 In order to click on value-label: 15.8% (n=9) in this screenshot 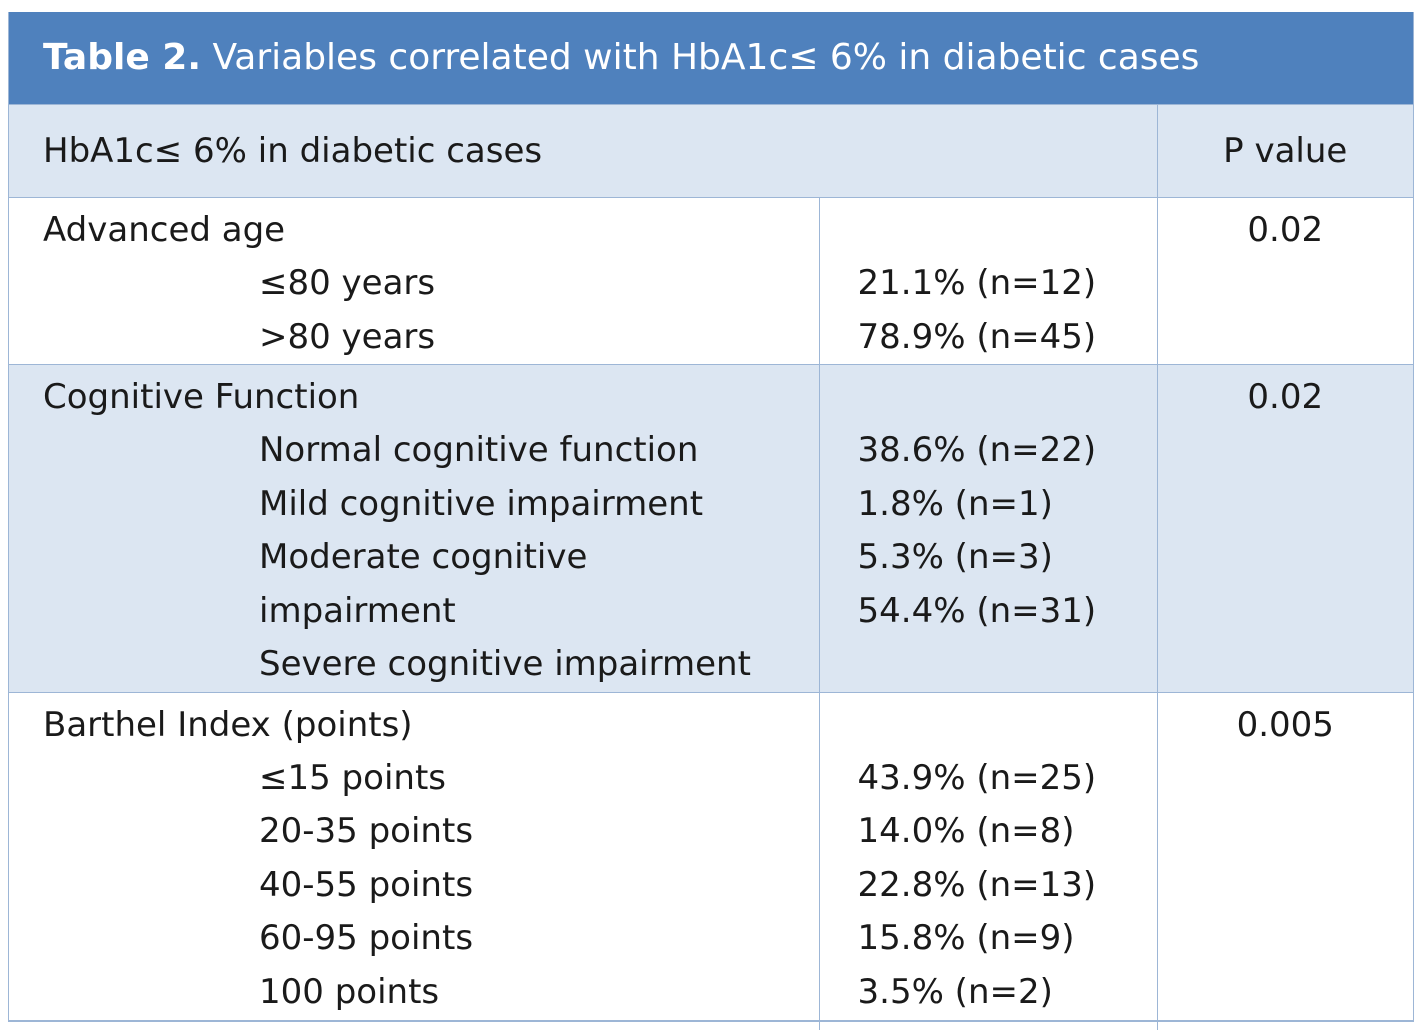, I will do `click(966, 938)`.